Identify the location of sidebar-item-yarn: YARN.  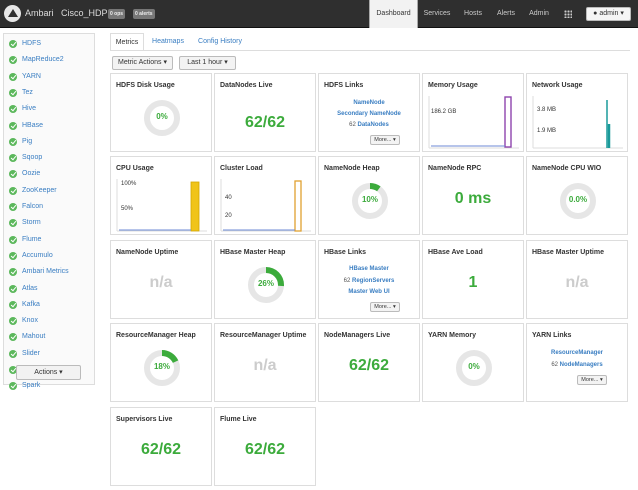
(50, 77).